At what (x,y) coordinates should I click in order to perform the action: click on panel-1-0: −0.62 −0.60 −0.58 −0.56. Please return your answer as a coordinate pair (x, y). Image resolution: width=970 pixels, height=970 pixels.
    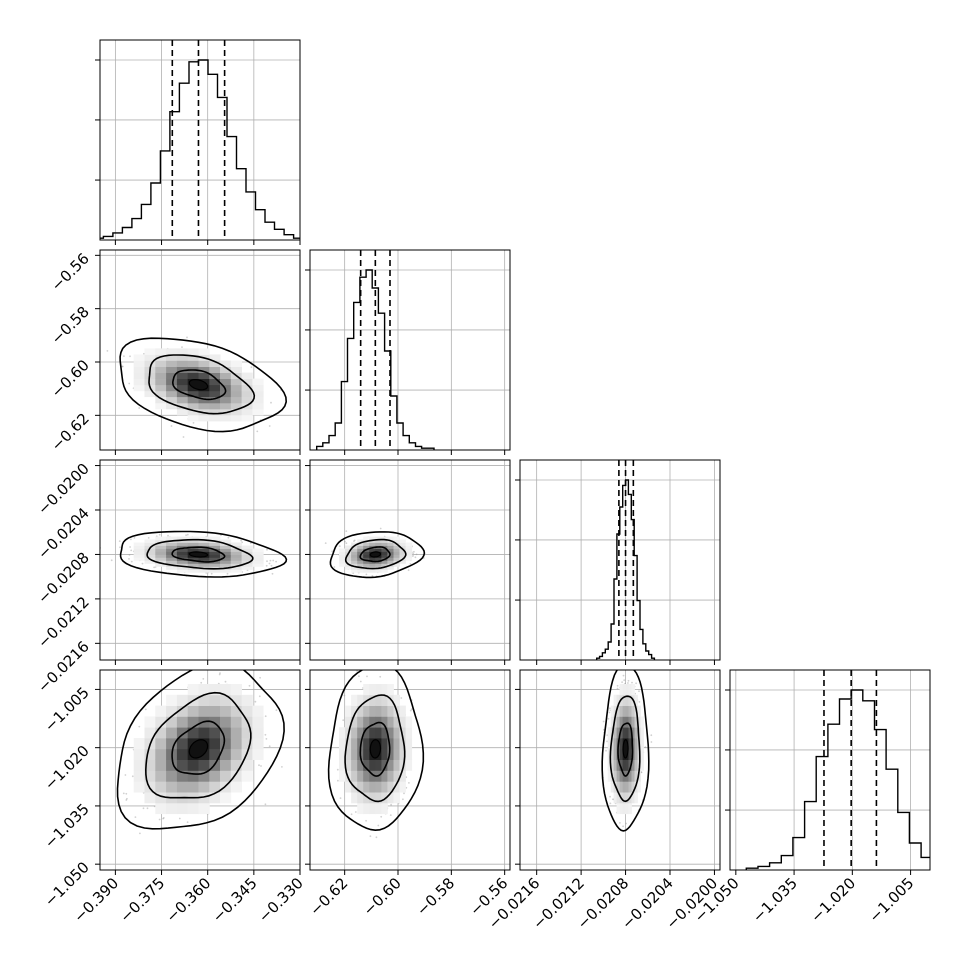
    Looking at the image, I should click on (174, 352).